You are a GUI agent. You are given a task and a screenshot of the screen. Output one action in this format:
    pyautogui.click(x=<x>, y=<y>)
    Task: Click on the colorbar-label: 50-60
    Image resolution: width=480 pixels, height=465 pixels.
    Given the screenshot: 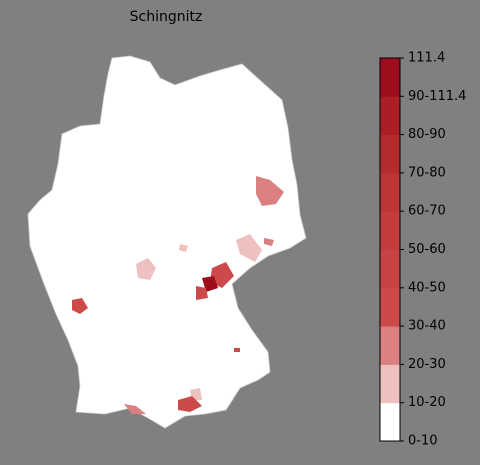 What is the action you would take?
    pyautogui.click(x=427, y=249)
    